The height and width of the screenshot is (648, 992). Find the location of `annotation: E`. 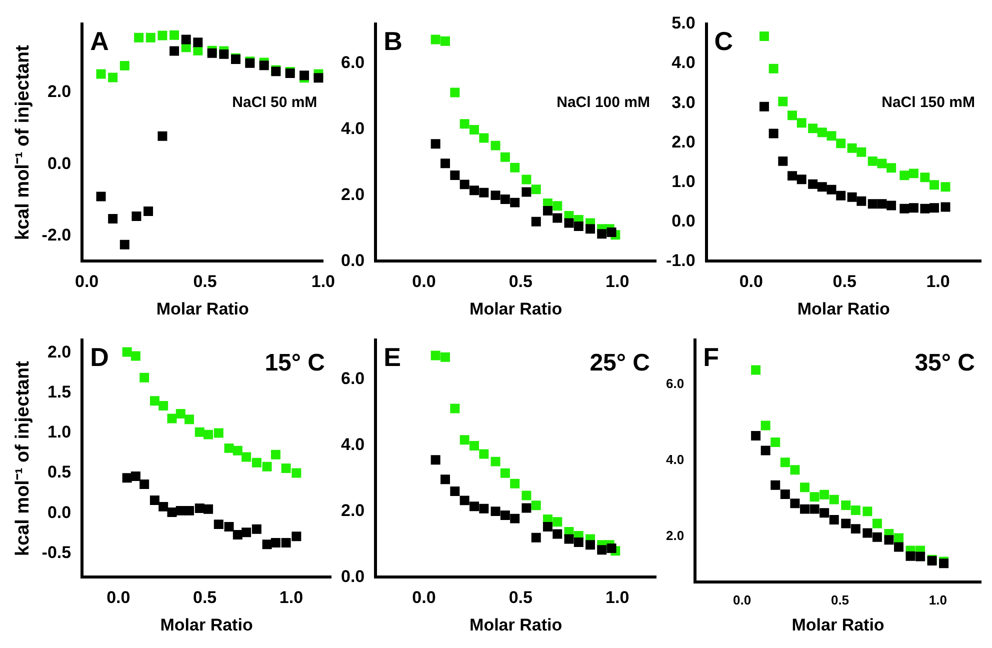

annotation: E is located at coordinates (392, 357).